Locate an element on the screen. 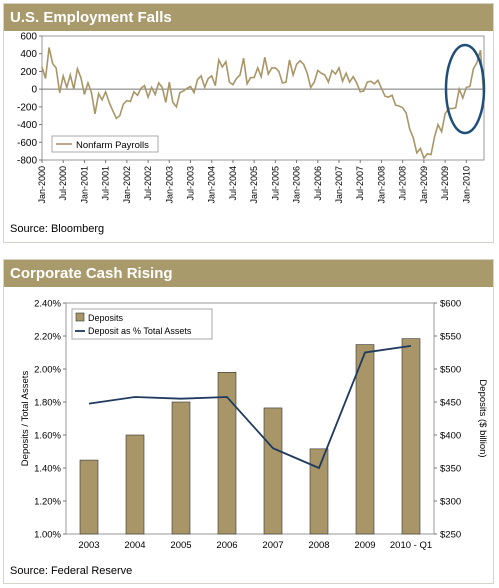 The image size is (499, 588). y-tick-label: 600 is located at coordinates (28, 37).